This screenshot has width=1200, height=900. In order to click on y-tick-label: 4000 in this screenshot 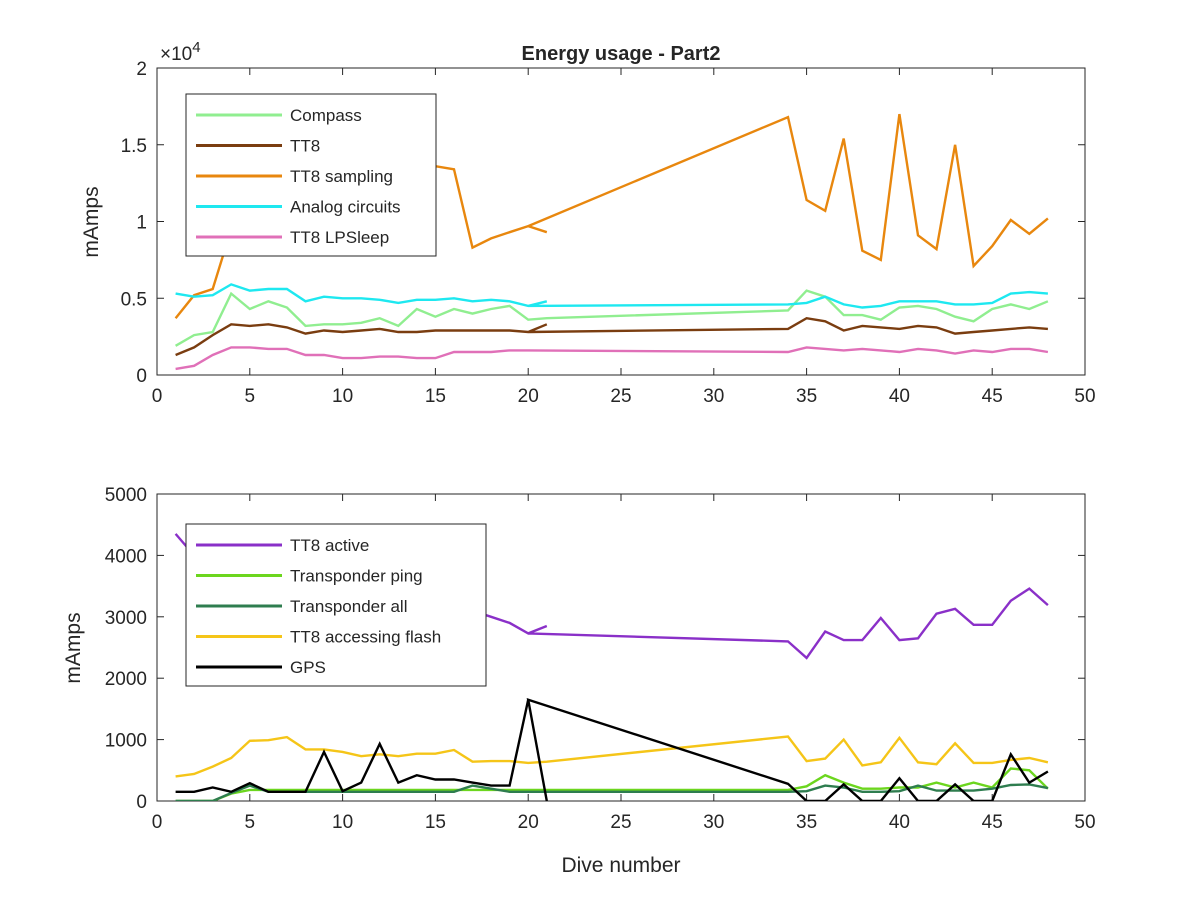, I will do `click(126, 556)`.